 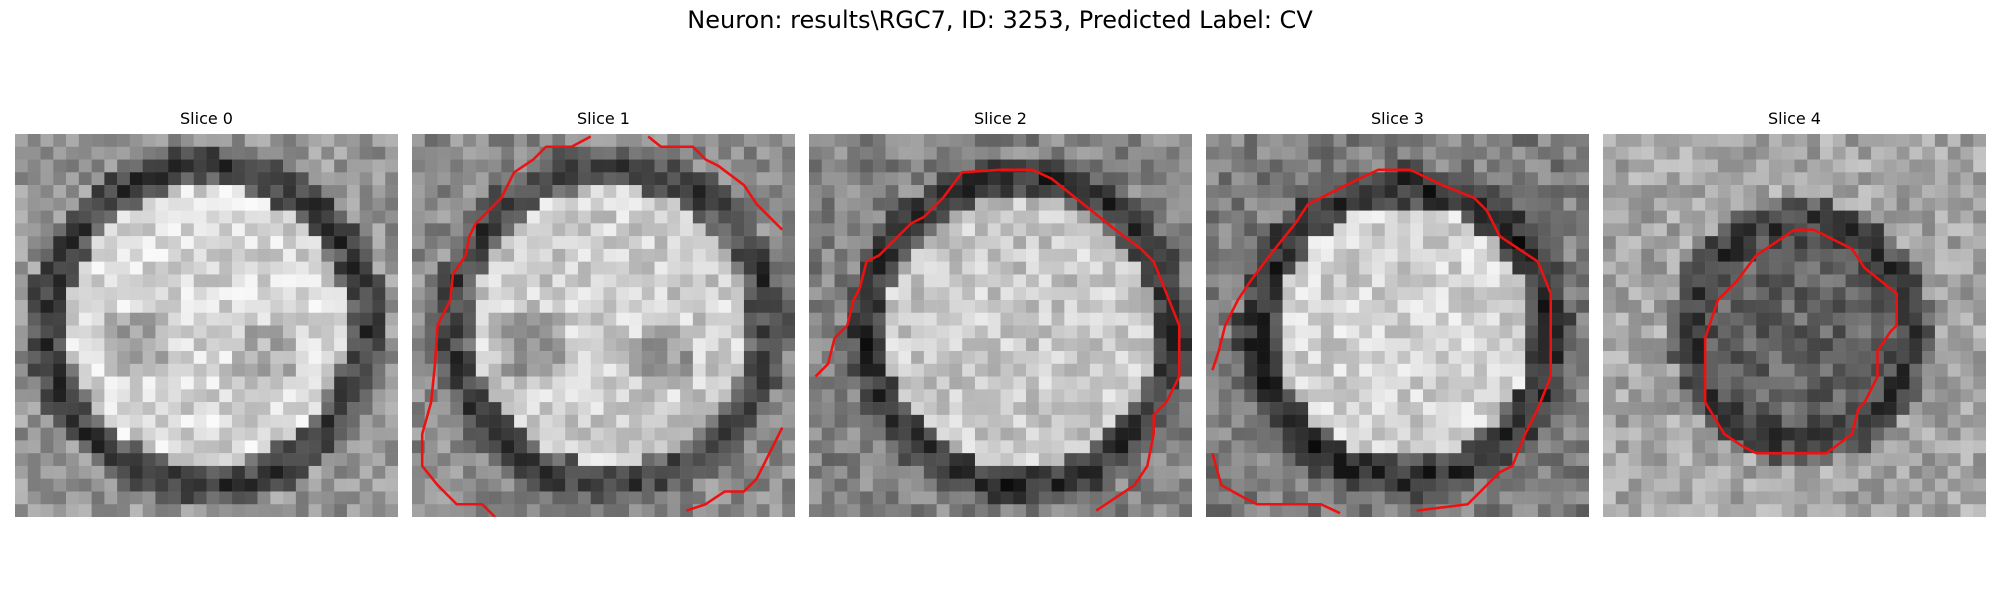 I want to click on slice-title: Slice 0, so click(x=206, y=118).